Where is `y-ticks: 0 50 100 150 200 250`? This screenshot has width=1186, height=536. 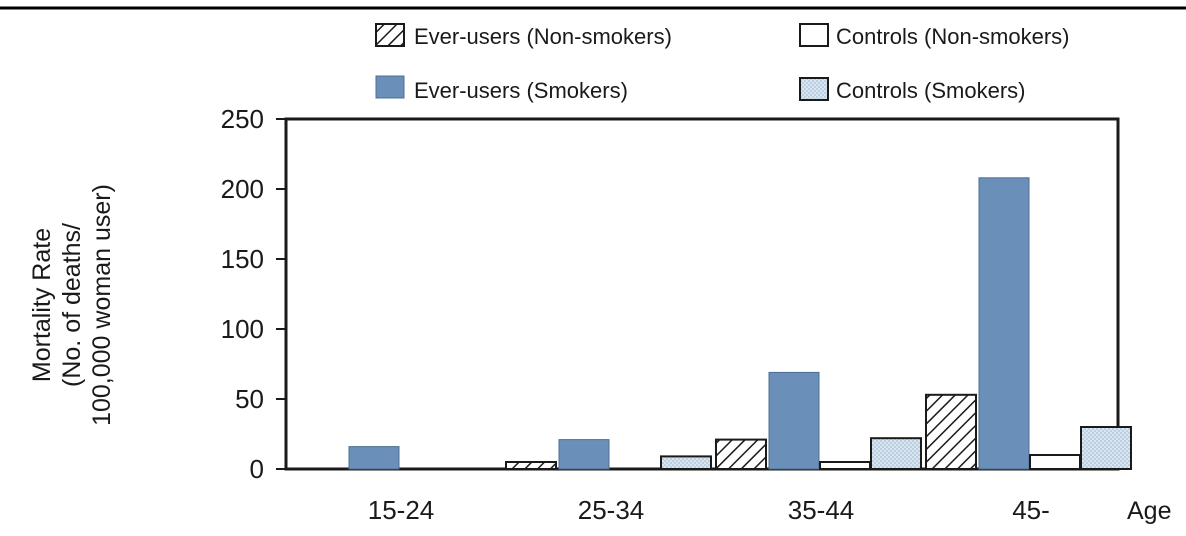 y-ticks: 0 50 100 150 200 250 is located at coordinates (253, 294).